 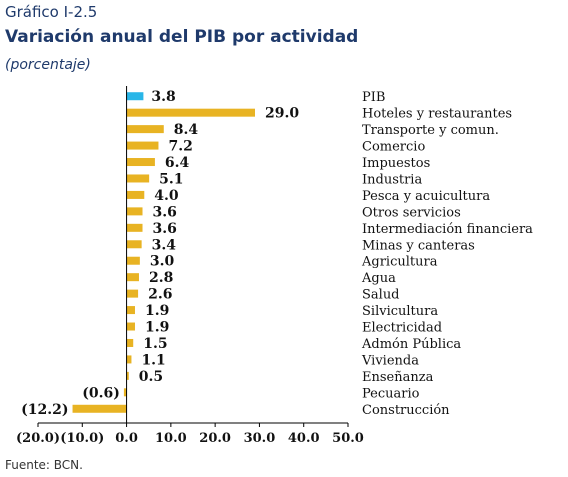 What do you see at coordinates (426, 196) in the screenshot?
I see `category-label-6: Pesca y acuicultura` at bounding box center [426, 196].